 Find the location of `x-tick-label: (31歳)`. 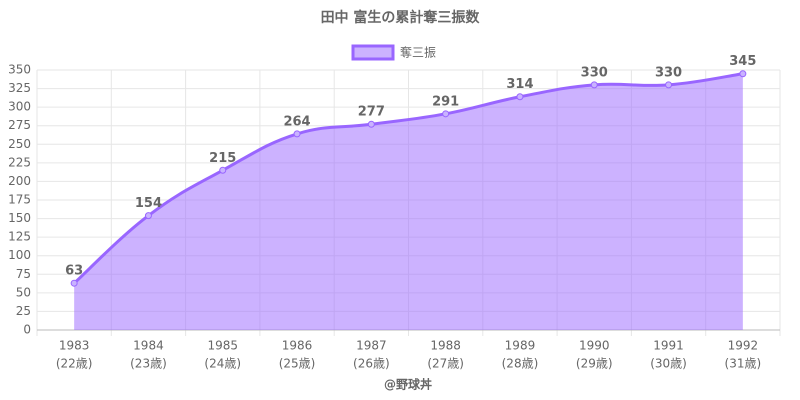

x-tick-label: (31歳) is located at coordinates (743, 364).